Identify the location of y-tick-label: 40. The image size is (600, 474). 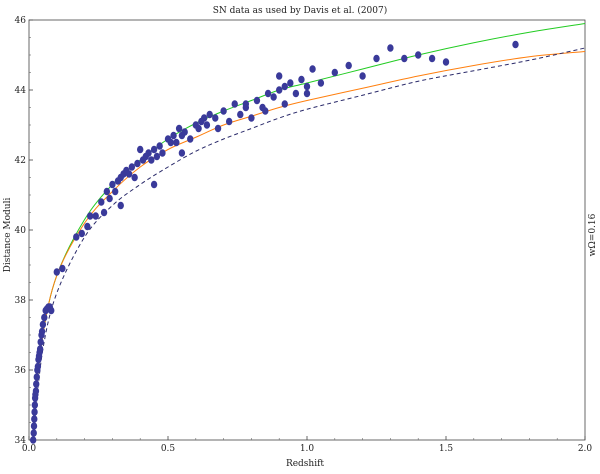
(21, 231).